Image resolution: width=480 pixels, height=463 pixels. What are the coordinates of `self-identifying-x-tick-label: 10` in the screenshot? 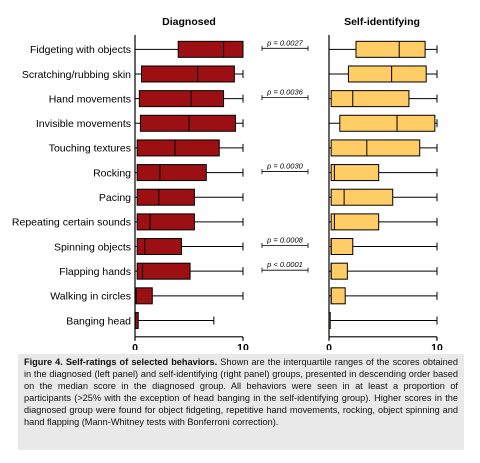 It's located at (437, 346).